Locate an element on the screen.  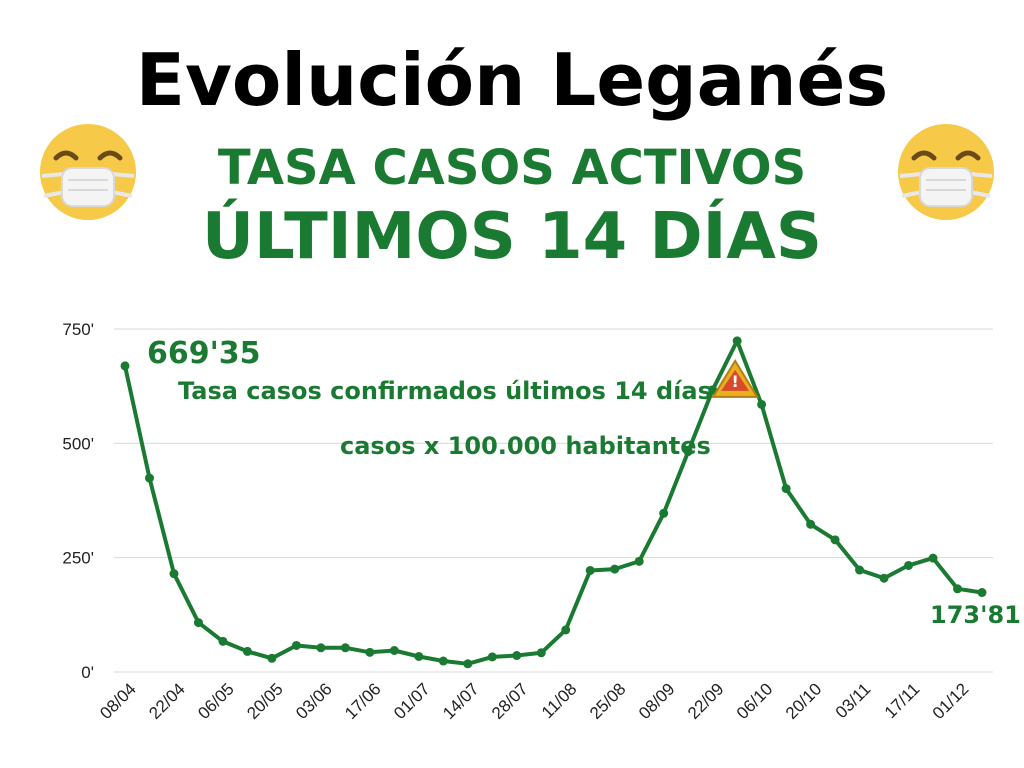
page-title: Evolución Leganés is located at coordinates (512, 80).